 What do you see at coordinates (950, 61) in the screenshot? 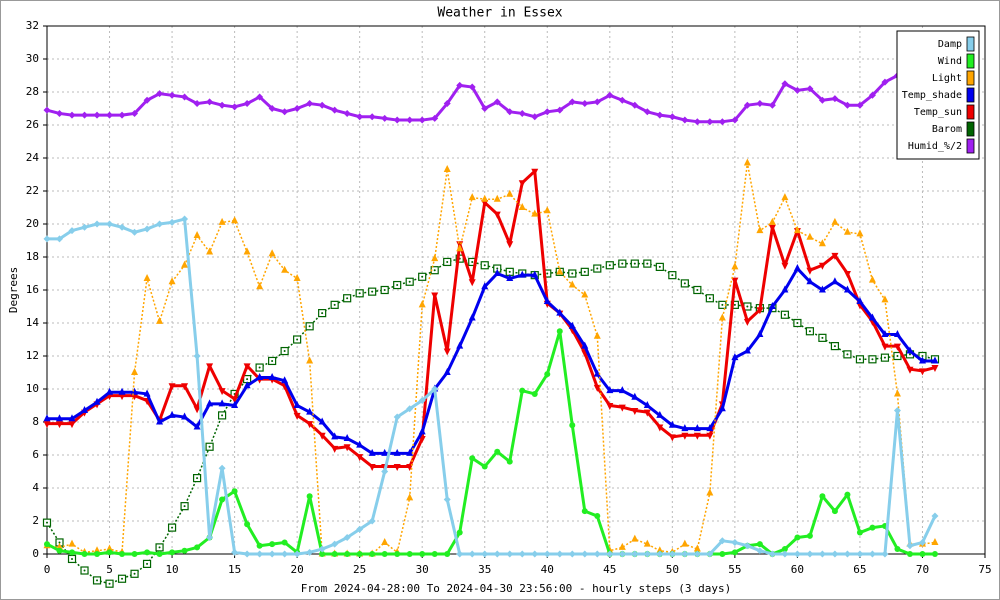
I see `legend-label: Wind` at bounding box center [950, 61].